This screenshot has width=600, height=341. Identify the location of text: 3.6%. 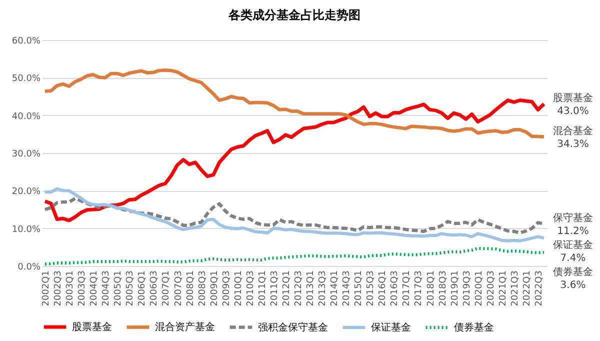
(573, 285).